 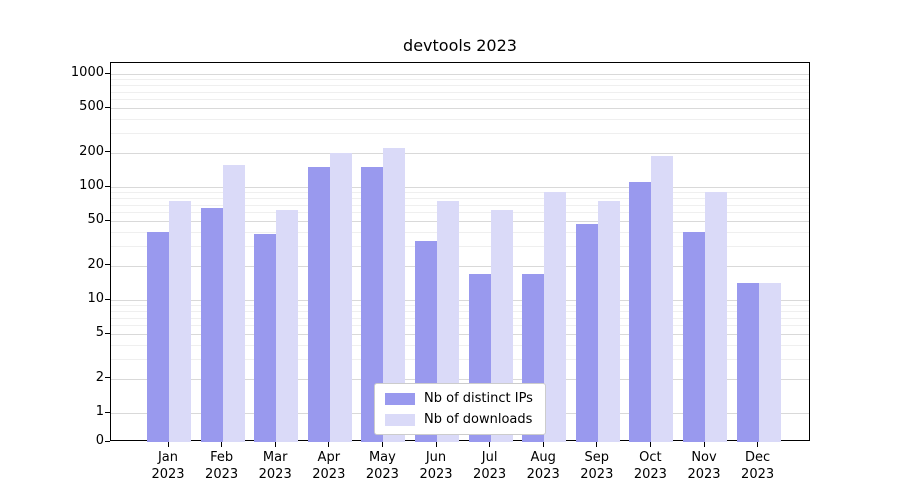 What do you see at coordinates (478, 398) in the screenshot?
I see `legend-label-distinct-ips: Nb of distinct IPs` at bounding box center [478, 398].